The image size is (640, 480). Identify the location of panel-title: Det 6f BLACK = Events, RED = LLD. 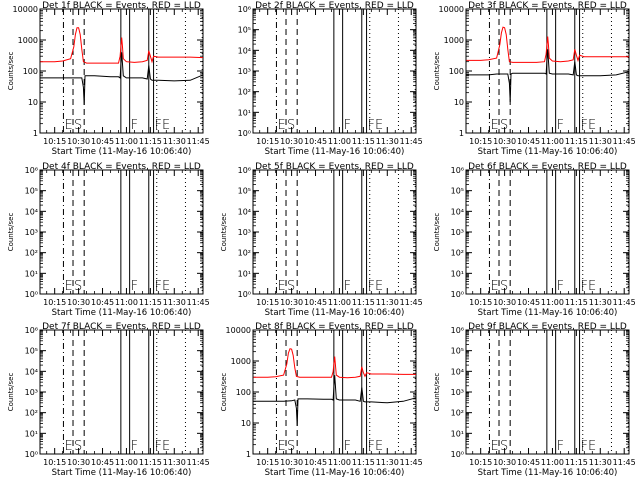
(547, 167).